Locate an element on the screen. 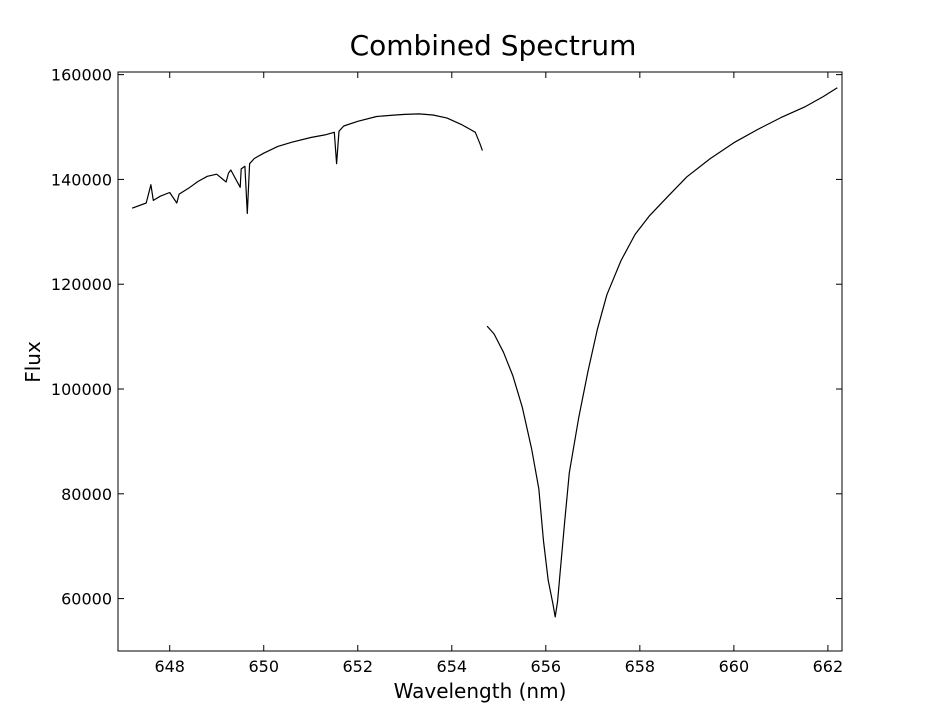 This screenshot has height=723, width=935. x-tick-label: 660 is located at coordinates (734, 666).